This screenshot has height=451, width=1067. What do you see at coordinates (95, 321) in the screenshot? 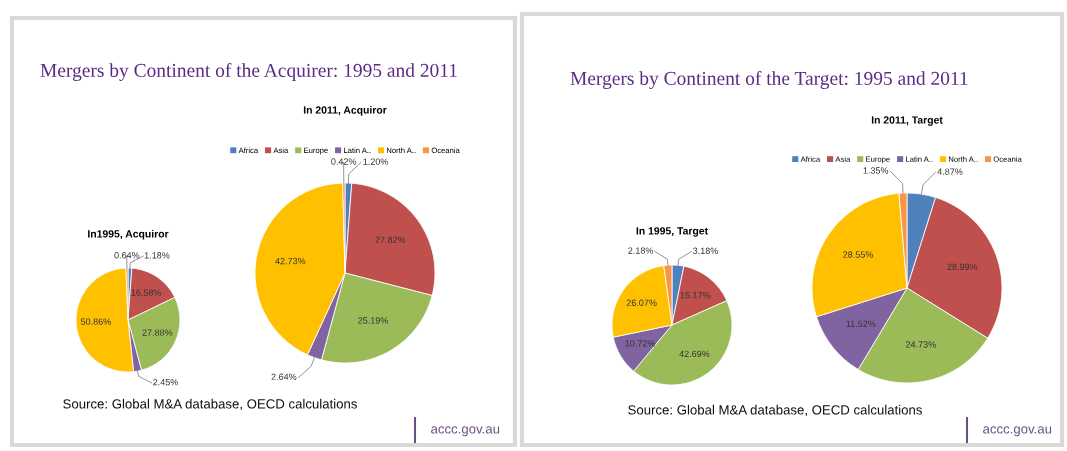
I see `data-label: 50.86%` at bounding box center [95, 321].